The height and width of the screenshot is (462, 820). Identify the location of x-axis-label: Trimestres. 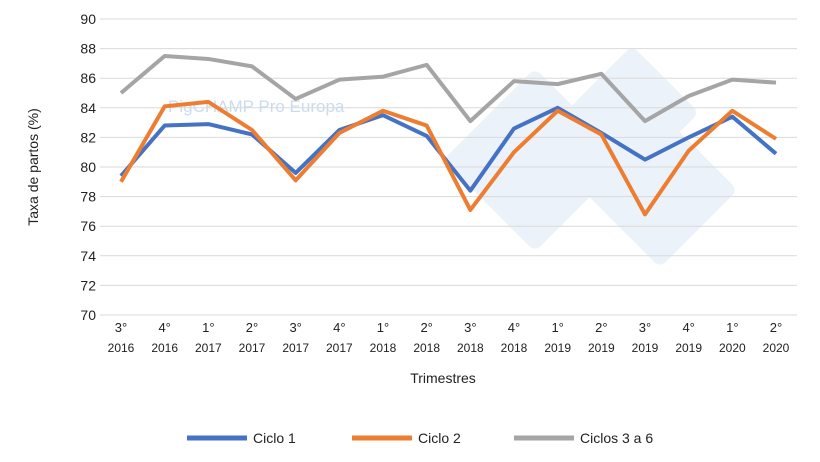
(443, 378).